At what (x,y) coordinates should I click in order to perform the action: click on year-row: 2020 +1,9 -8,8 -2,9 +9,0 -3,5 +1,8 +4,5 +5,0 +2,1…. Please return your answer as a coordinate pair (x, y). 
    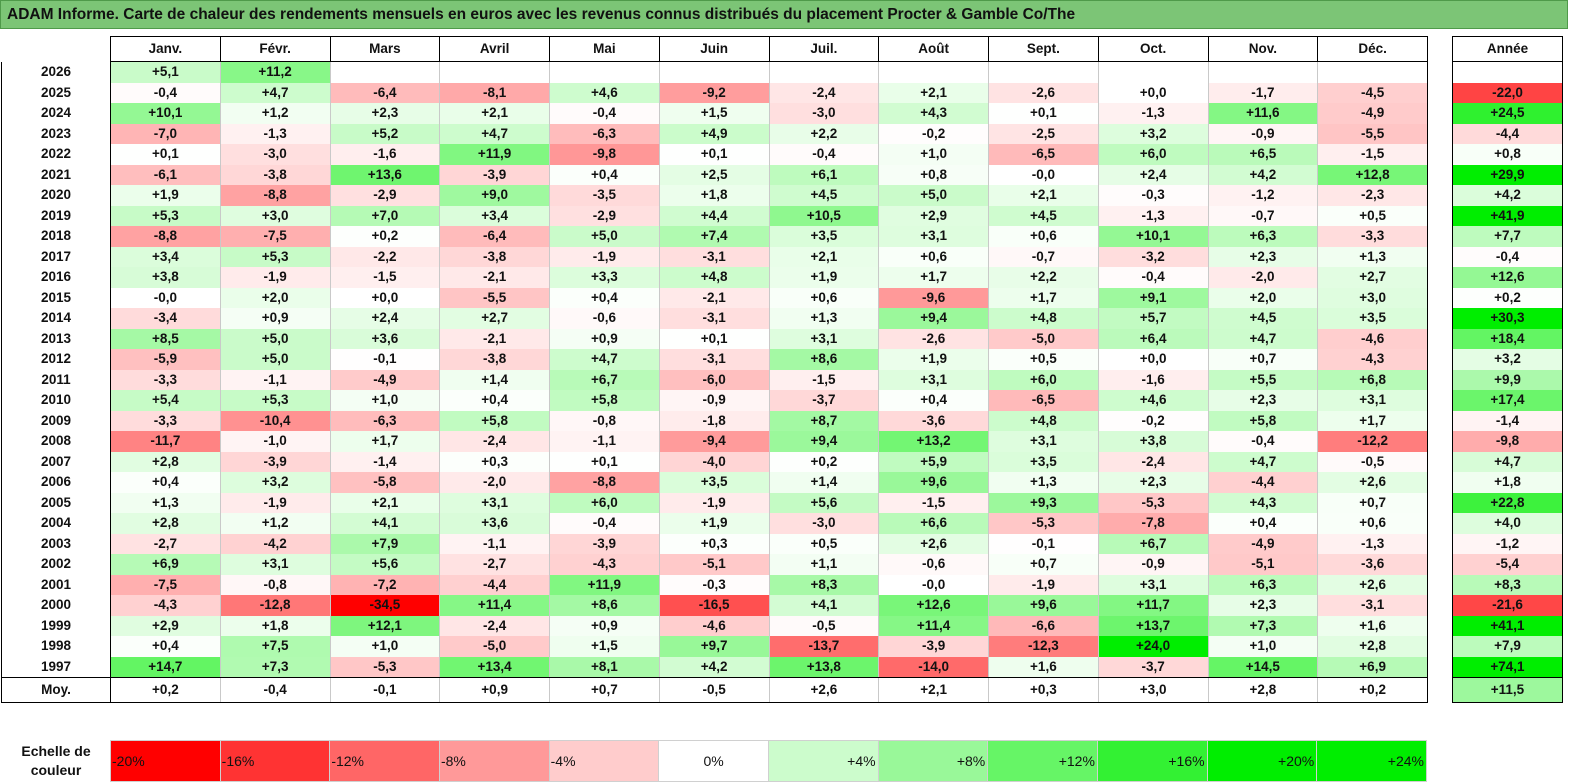
    Looking at the image, I should click on (714, 195).